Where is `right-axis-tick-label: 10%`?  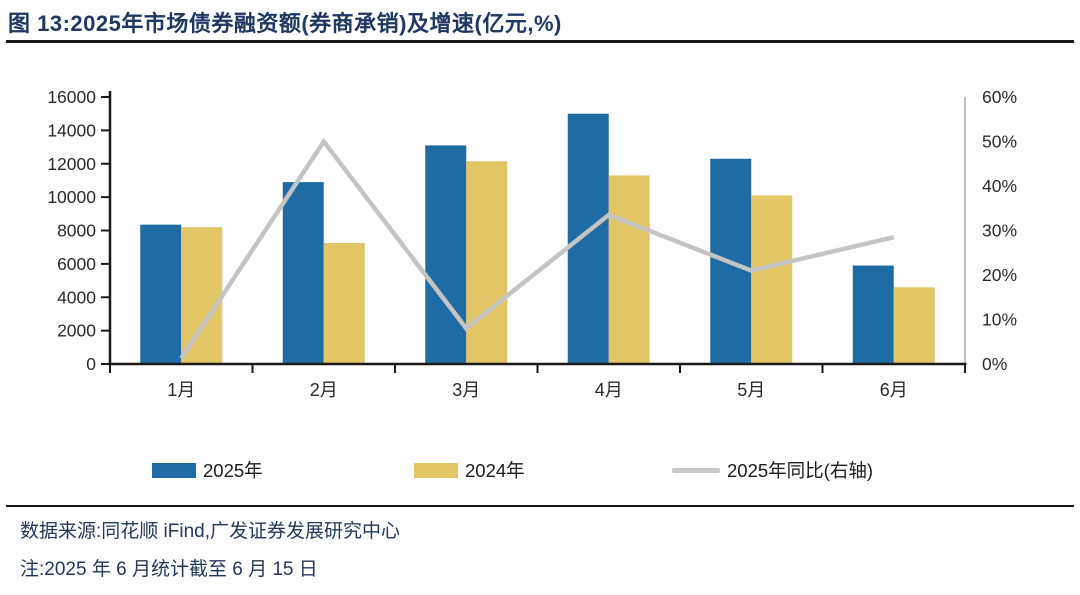 right-axis-tick-label: 10% is located at coordinates (999, 320).